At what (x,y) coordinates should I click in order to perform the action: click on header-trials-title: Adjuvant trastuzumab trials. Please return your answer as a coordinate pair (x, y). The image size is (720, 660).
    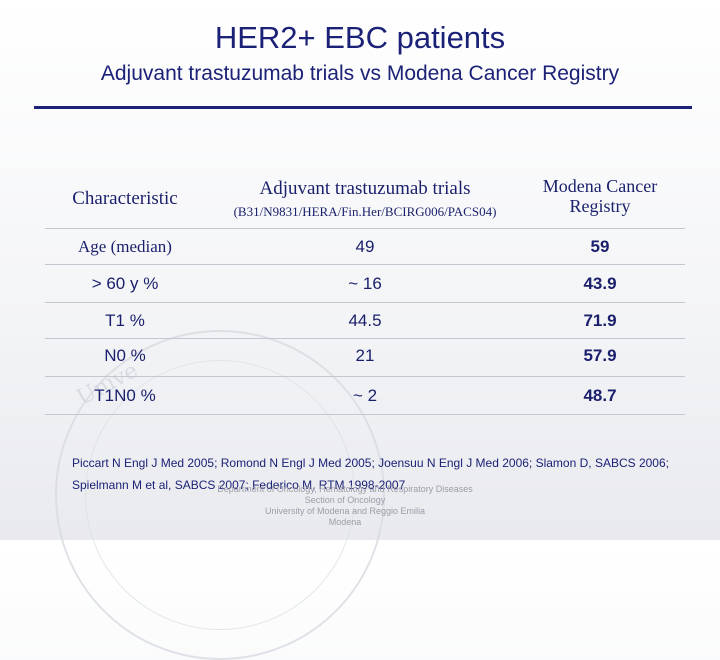
    Looking at the image, I should click on (365, 188).